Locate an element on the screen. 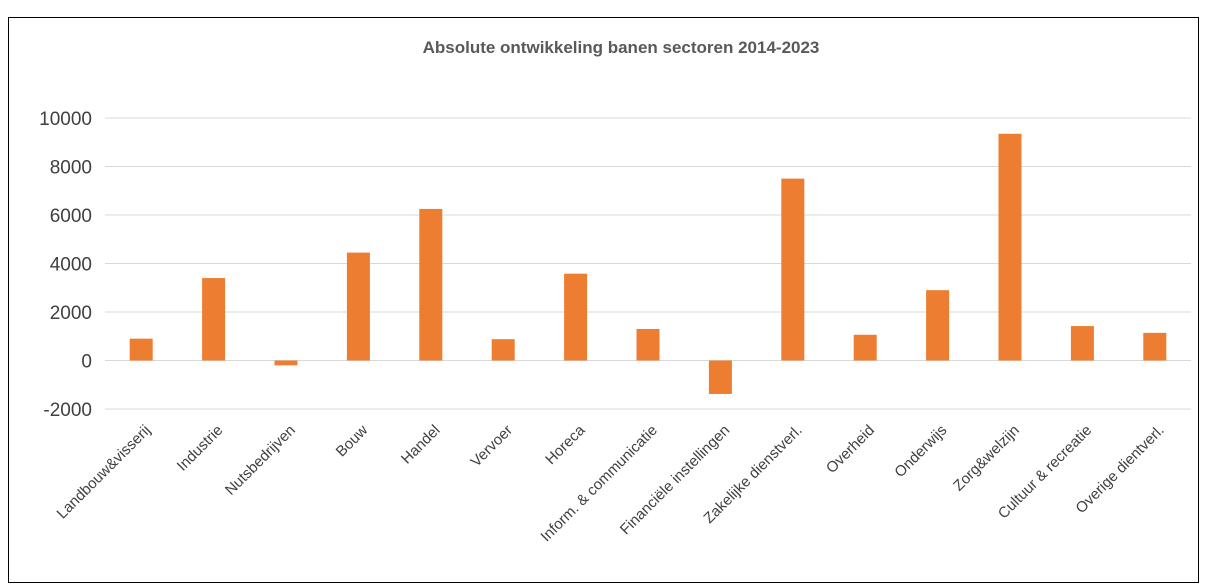 Image resolution: width=1209 pixels, height=584 pixels. x-category-label: Nutsbedrijven is located at coordinates (260, 460).